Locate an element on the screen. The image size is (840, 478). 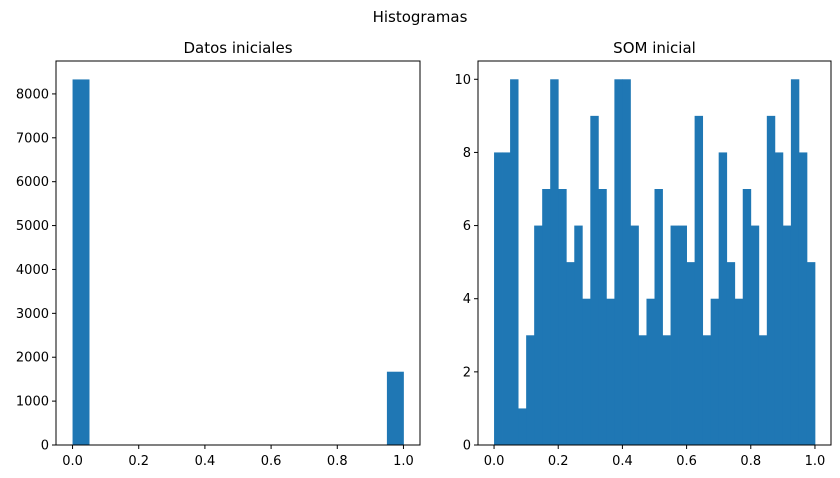
figure-suptitle: Histogramas is located at coordinates (420, 17).